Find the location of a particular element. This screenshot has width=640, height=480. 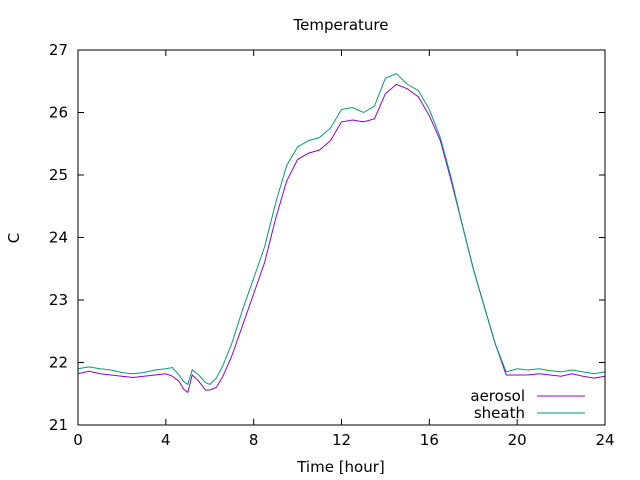

y-axis-label: C is located at coordinates (14, 238).